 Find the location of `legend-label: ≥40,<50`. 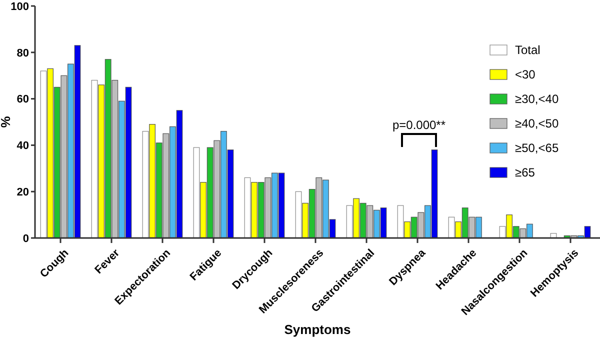

legend-label: ≥40,<50 is located at coordinates (537, 123).